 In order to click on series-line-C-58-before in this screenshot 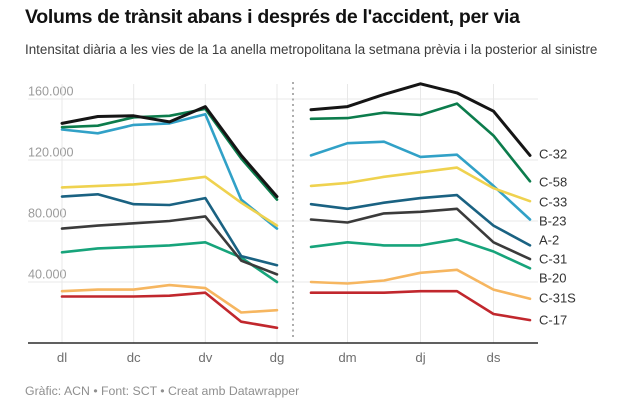, I will do `click(169, 154)`.